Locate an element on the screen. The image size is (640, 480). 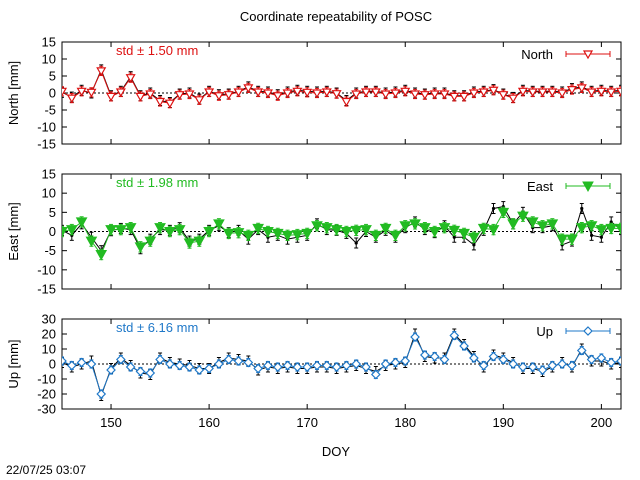
std-annotation: std ± 6.16 mm is located at coordinates (157, 327).